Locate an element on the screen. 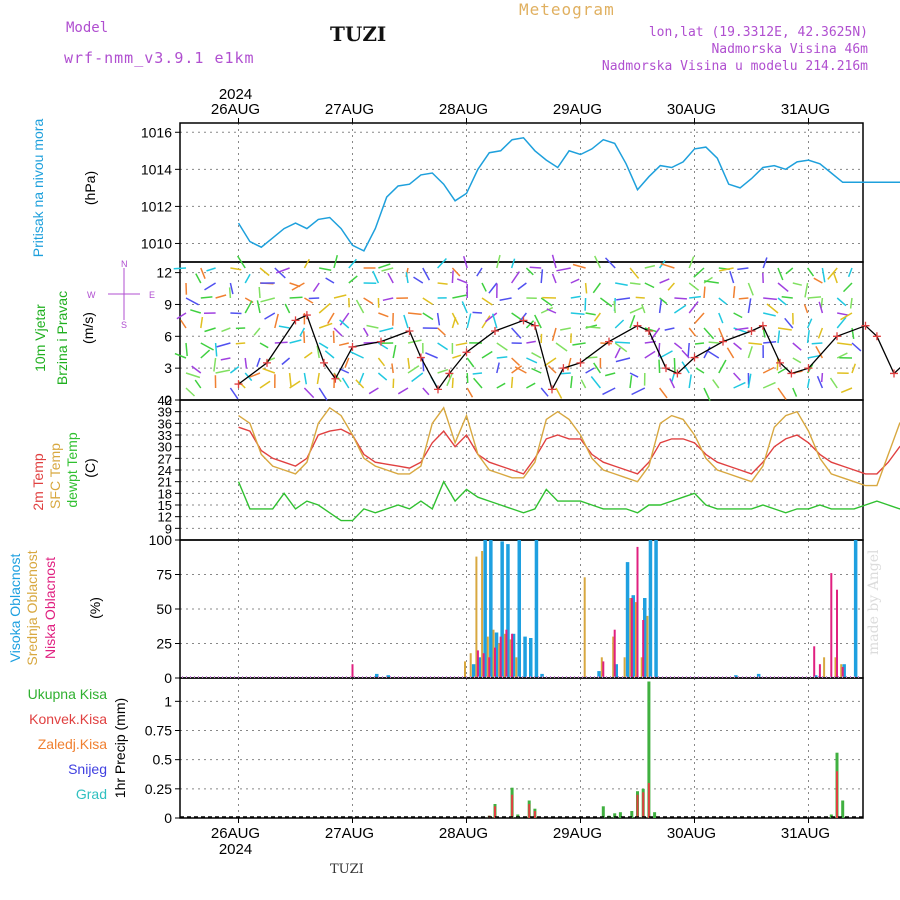 The height and width of the screenshot is (900, 900). temp-line-sfc is located at coordinates (569, 446).